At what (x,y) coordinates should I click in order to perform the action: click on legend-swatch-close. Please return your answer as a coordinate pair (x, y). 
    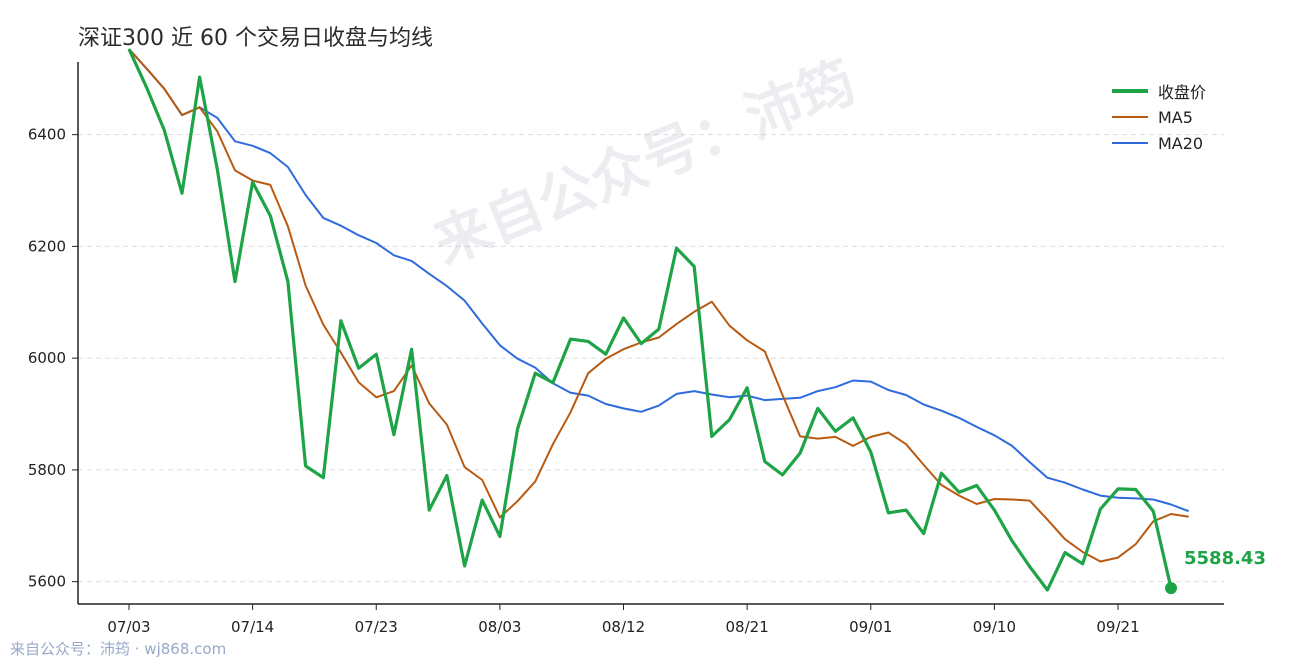
    Looking at the image, I should click on (1130, 91).